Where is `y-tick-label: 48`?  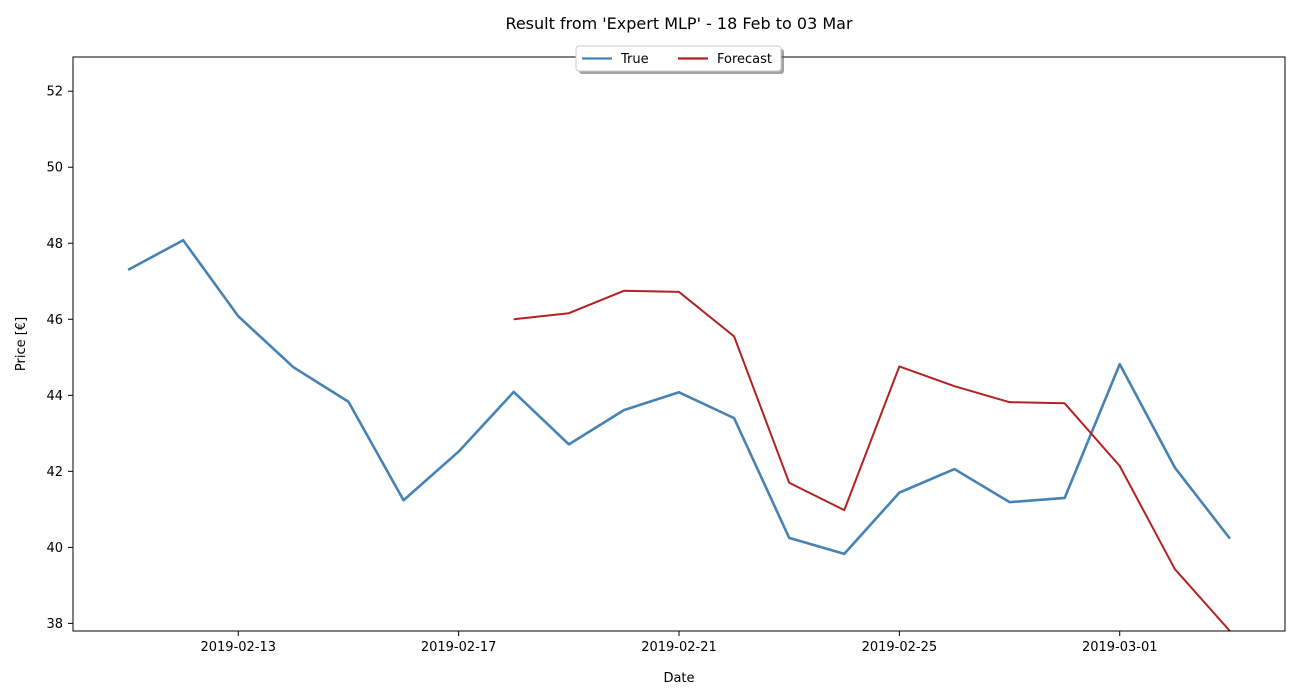
y-tick-label: 48 is located at coordinates (54, 244).